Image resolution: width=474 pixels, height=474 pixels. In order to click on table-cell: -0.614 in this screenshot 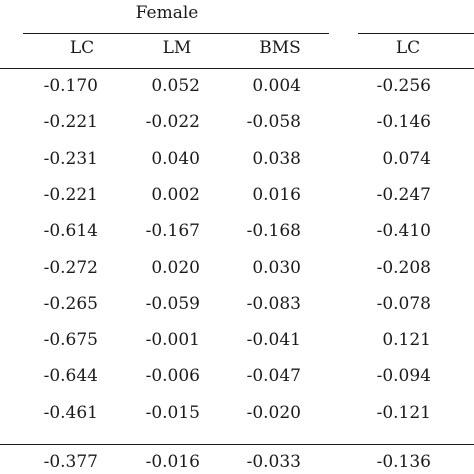, I will do `click(70, 231)`.